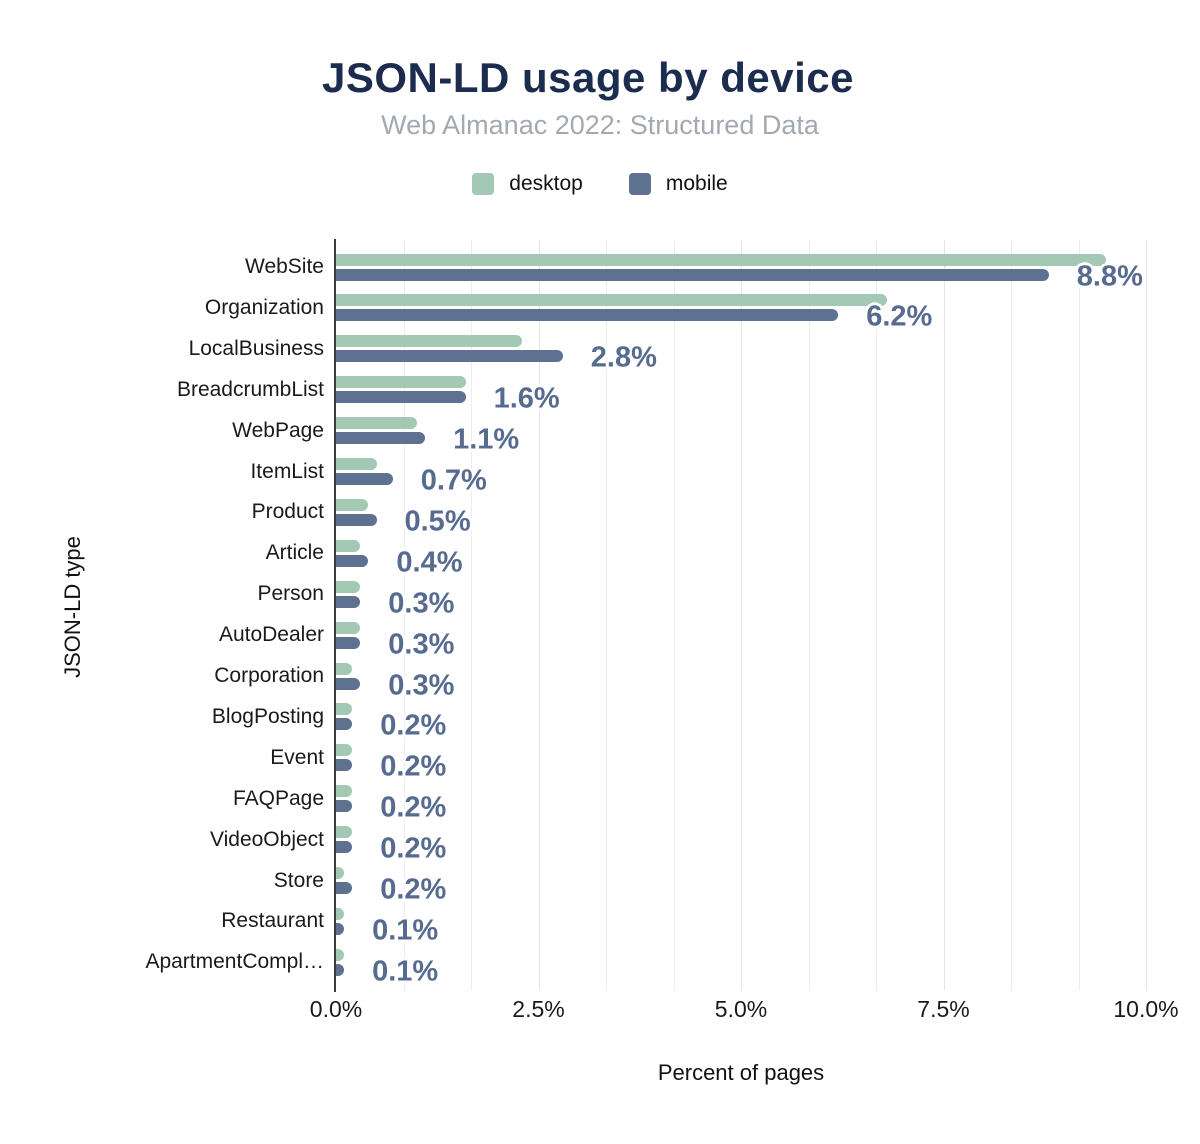  What do you see at coordinates (600, 125) in the screenshot?
I see `chart-subtitle: Web Almanac 2022: Structured Data` at bounding box center [600, 125].